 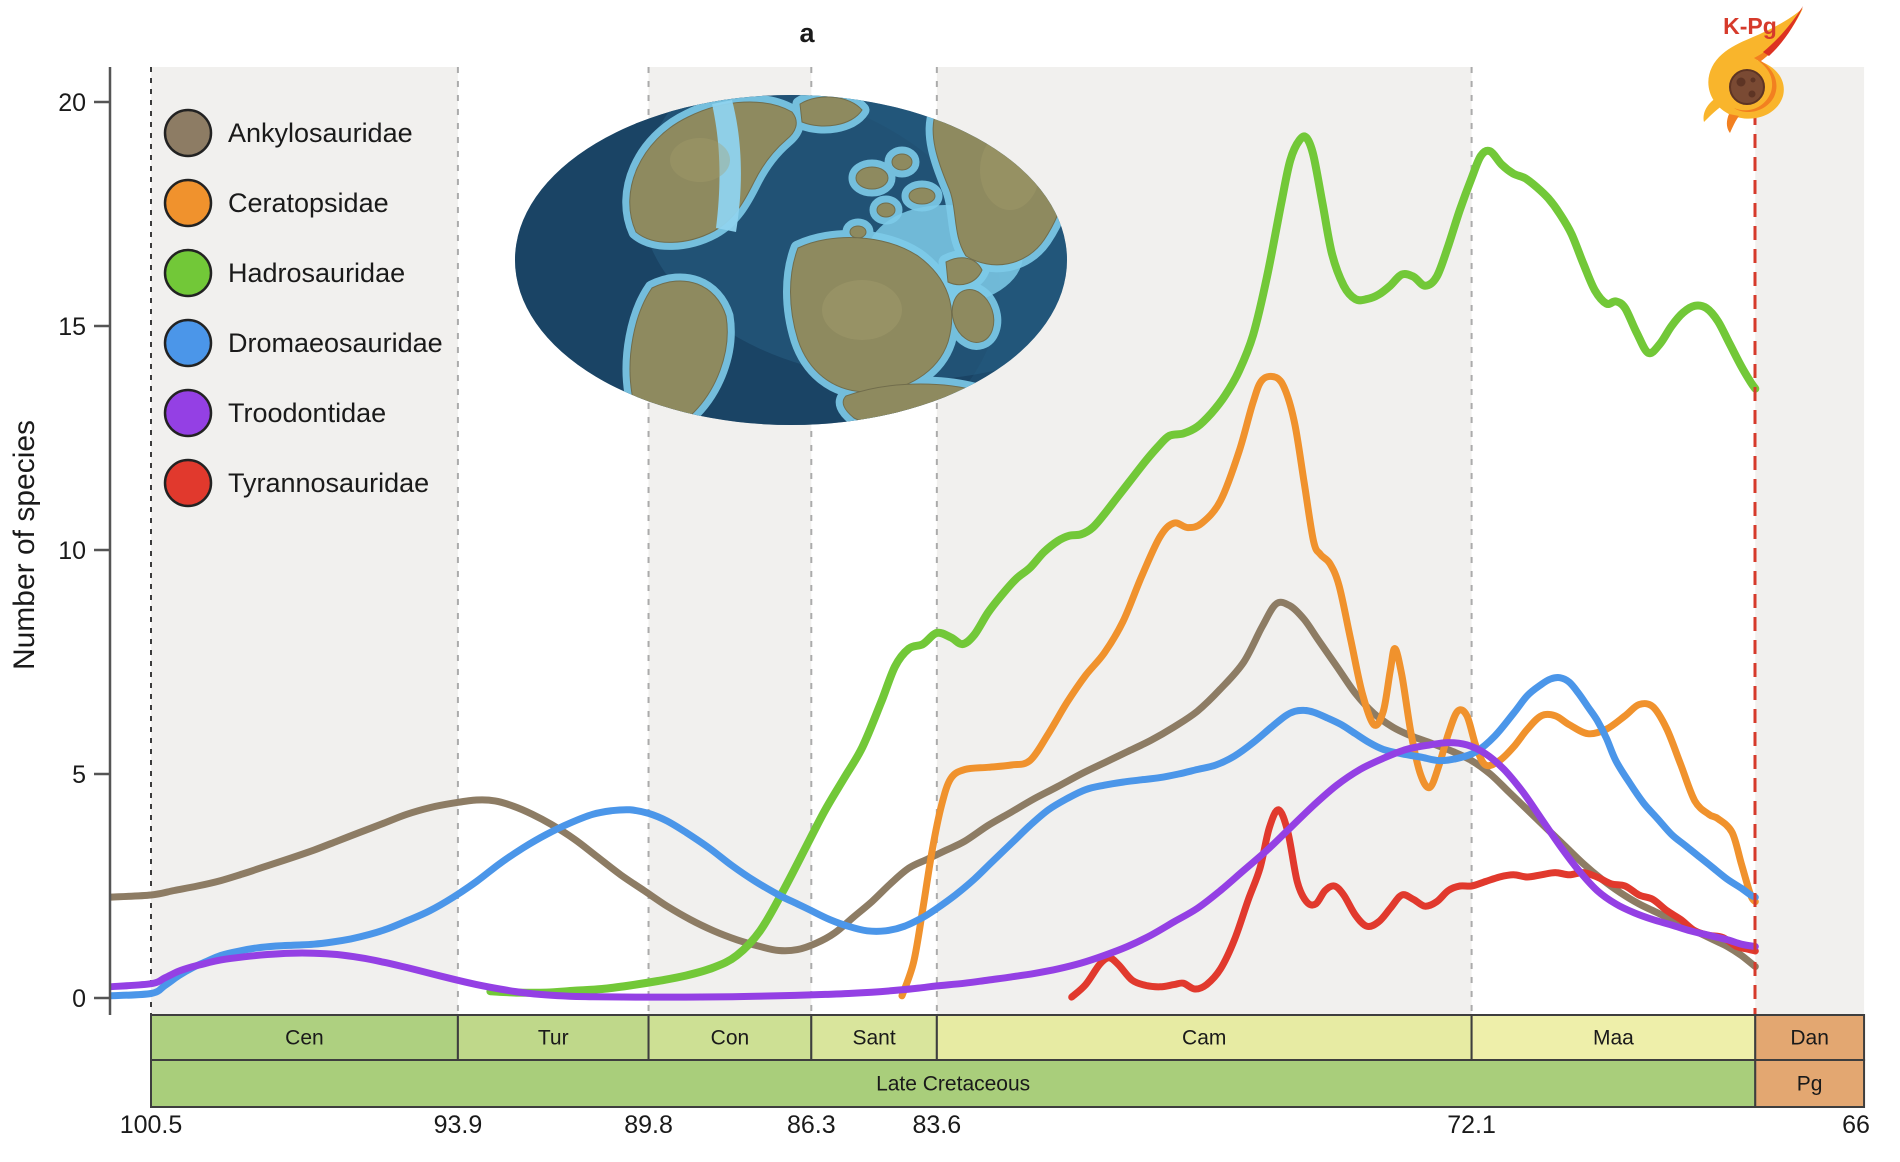 I want to click on ceratopsidae-swatch-icon, so click(x=188, y=203).